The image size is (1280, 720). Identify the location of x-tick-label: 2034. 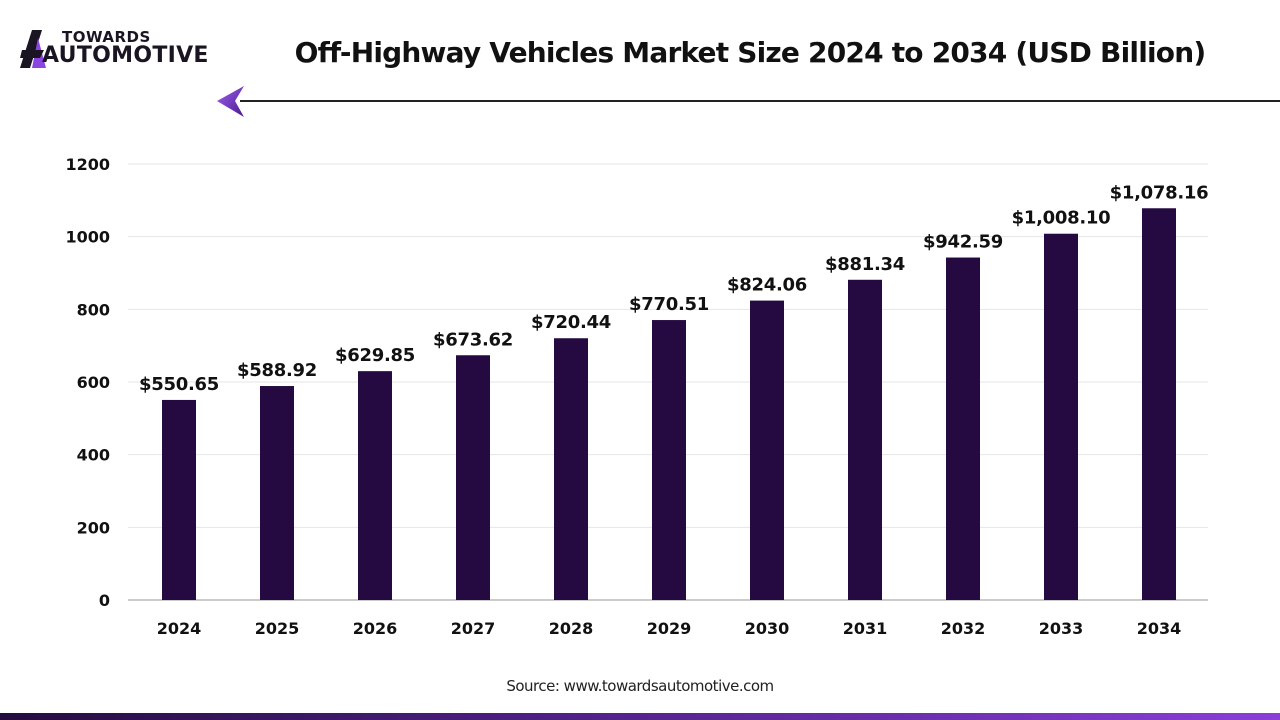
(1159, 628).